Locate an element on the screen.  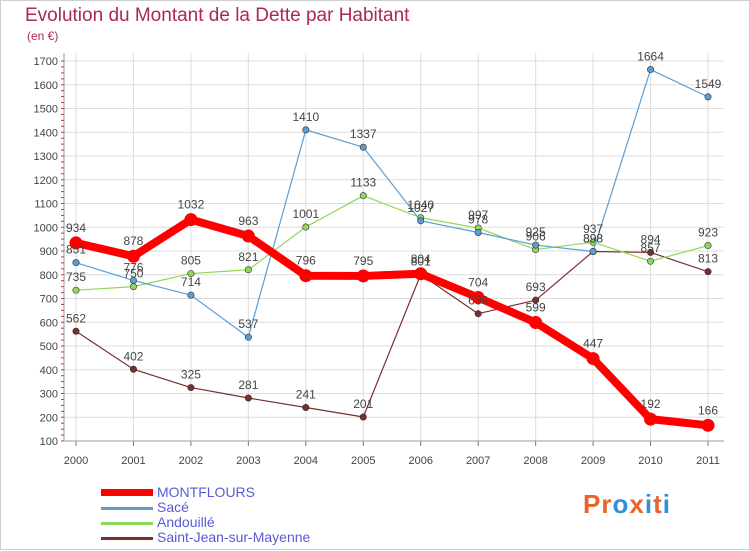
logo-letter: t is located at coordinates (658, 504).